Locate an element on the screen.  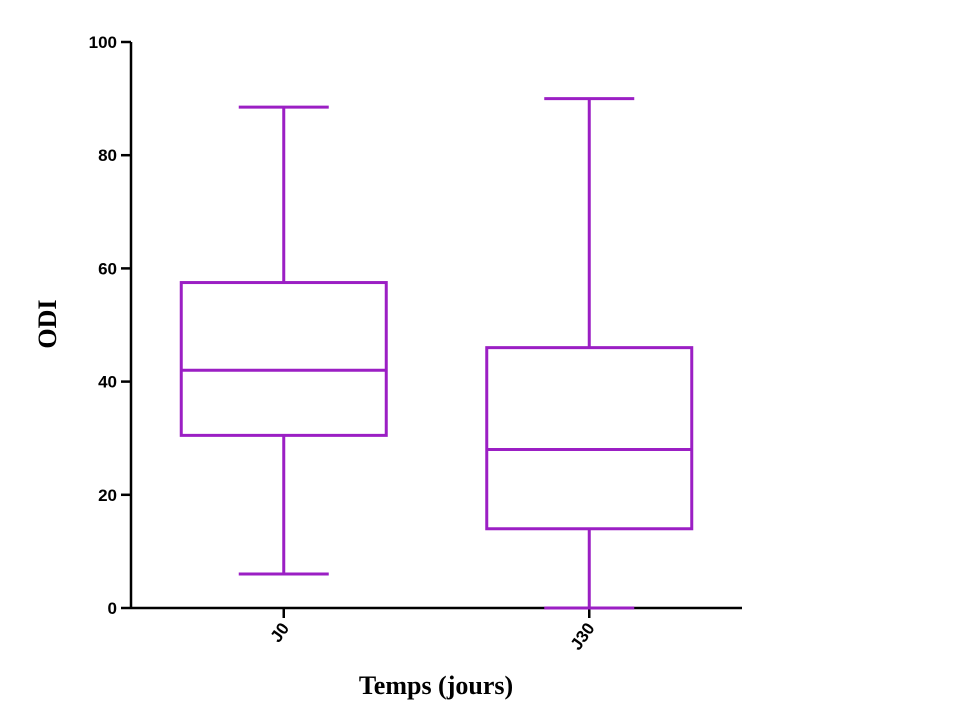
y-axis-title: ODI is located at coordinates (47, 323).